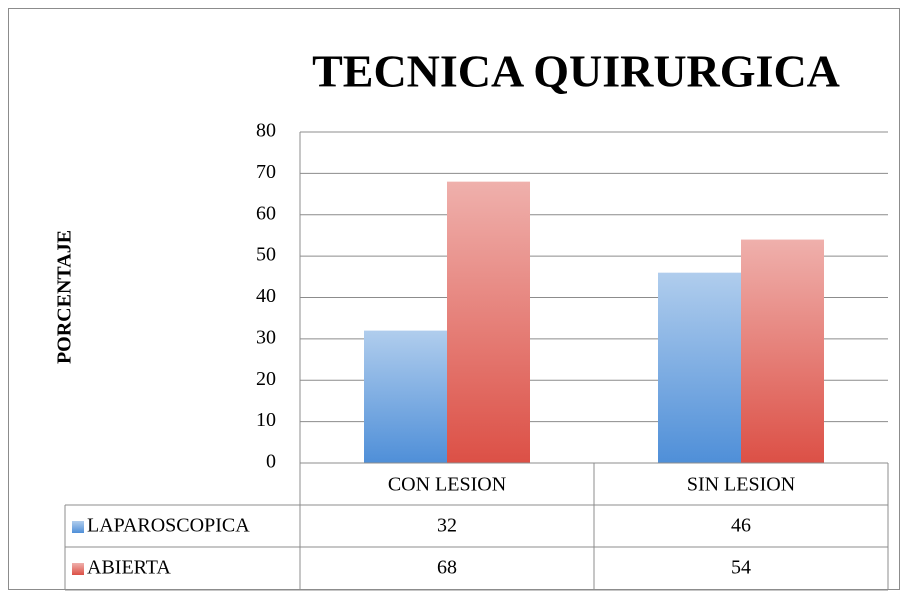 This screenshot has height=597, width=909. What do you see at coordinates (447, 526) in the screenshot?
I see `table-value: 32` at bounding box center [447, 526].